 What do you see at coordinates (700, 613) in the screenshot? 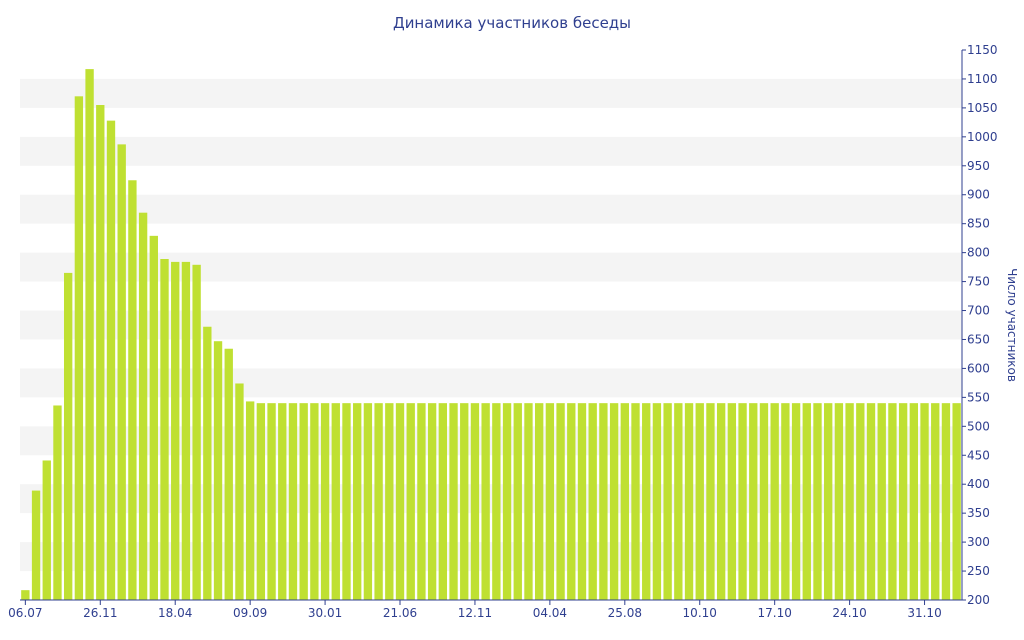
I see `x-tick-label: 10.10` at bounding box center [700, 613].